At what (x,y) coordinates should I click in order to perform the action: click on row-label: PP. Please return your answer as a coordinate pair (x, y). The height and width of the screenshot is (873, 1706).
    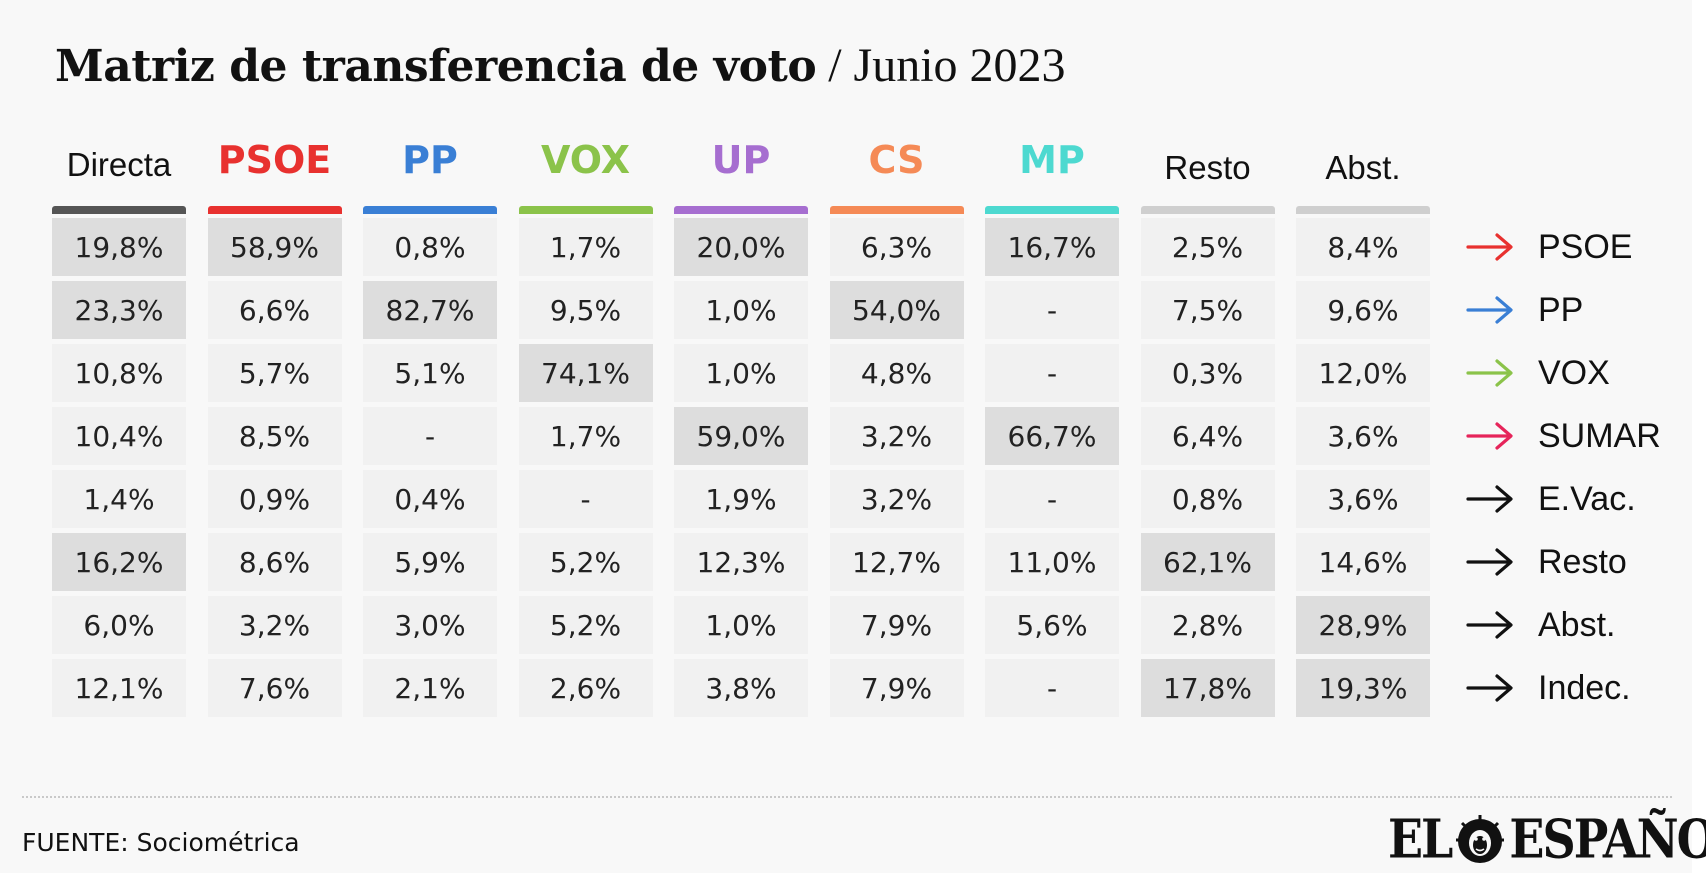
    Looking at the image, I should click on (1524, 310).